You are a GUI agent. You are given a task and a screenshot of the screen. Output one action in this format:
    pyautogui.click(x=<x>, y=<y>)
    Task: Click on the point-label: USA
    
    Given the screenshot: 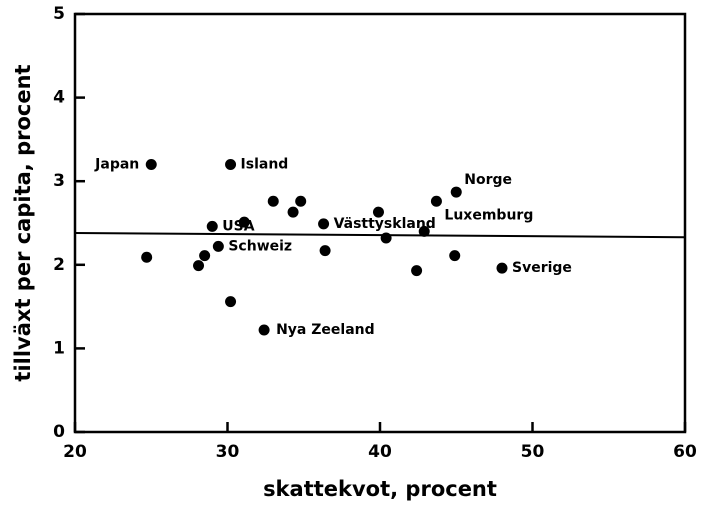 What is the action you would take?
    pyautogui.click(x=238, y=226)
    